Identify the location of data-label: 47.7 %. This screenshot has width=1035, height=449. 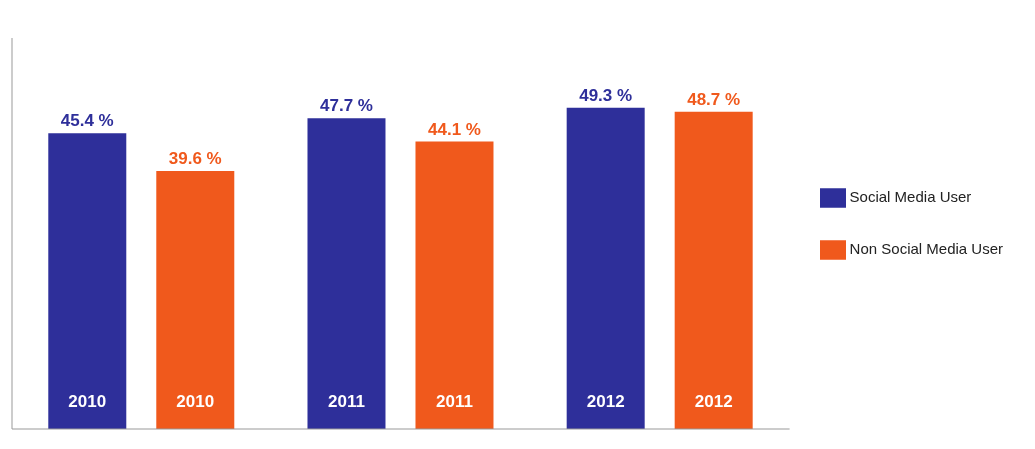
(346, 106).